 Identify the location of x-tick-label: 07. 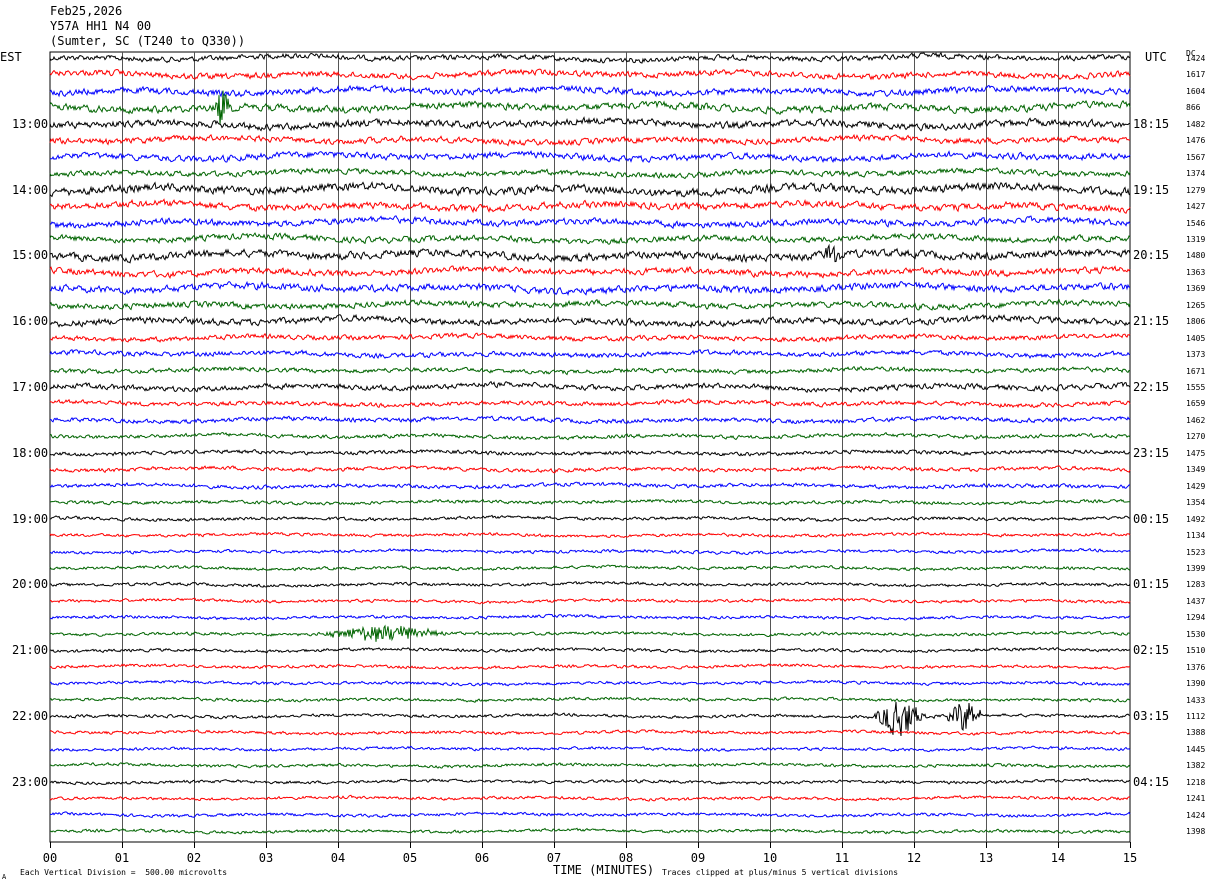
(554, 858).